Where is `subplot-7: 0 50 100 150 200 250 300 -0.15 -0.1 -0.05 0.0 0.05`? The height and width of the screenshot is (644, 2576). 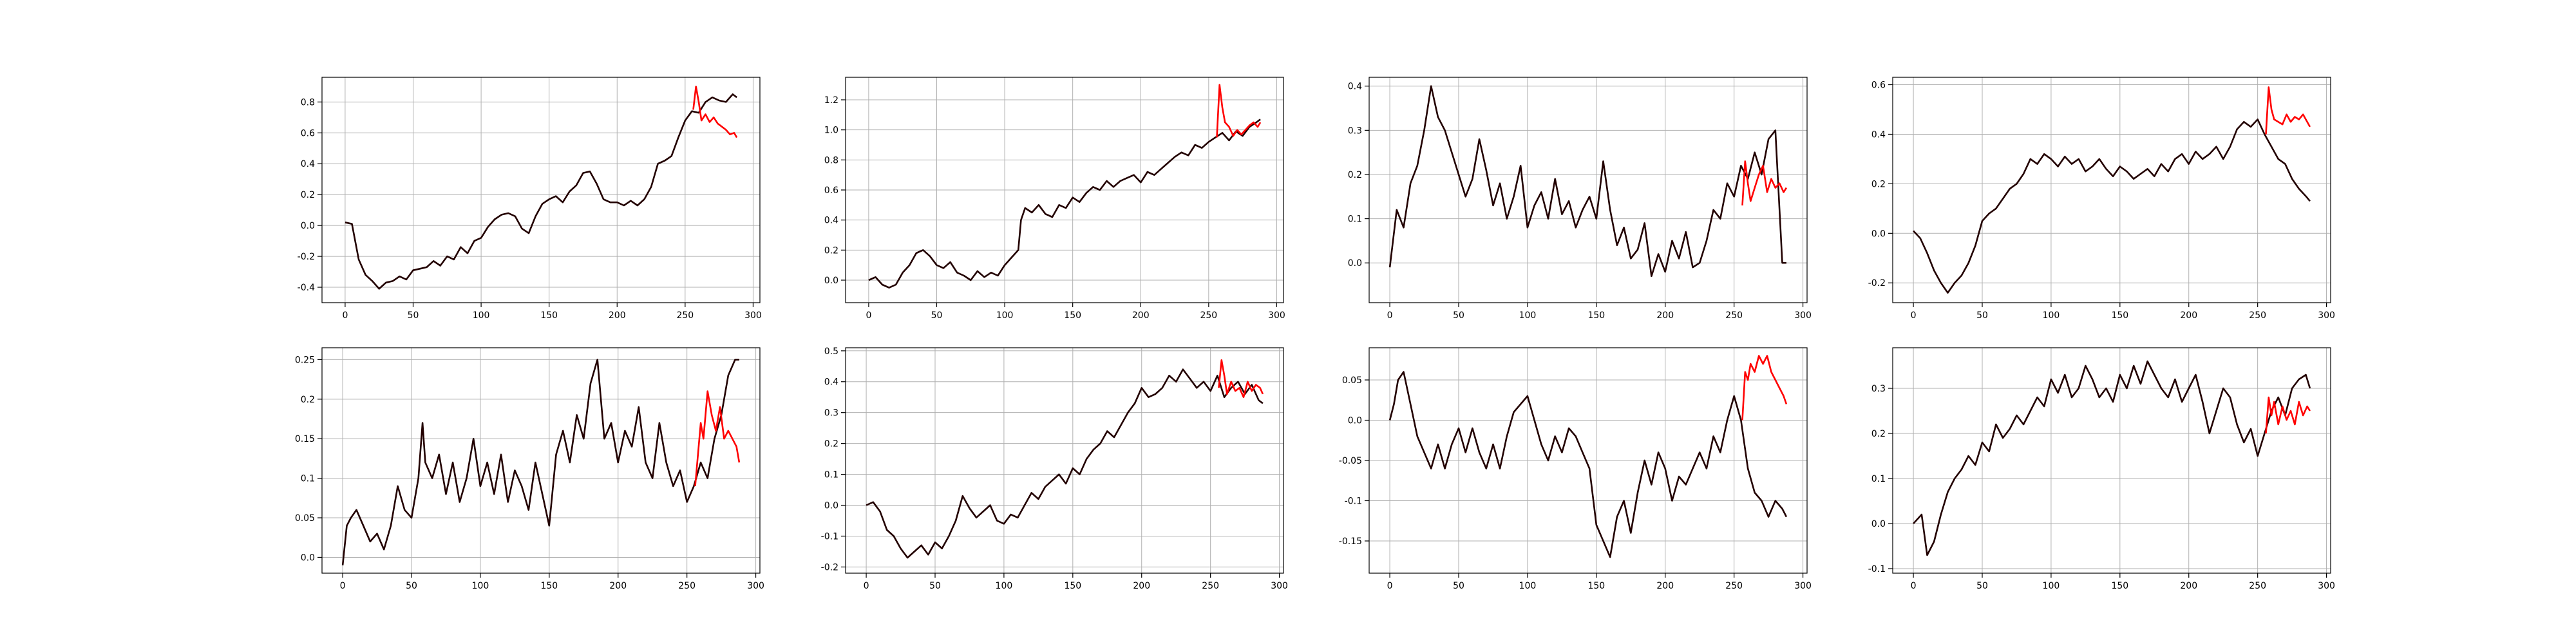 subplot-7: 0 50 100 150 200 250 300 -0.15 -0.1 -0.05 0.0 0.05 is located at coordinates (1576, 469).